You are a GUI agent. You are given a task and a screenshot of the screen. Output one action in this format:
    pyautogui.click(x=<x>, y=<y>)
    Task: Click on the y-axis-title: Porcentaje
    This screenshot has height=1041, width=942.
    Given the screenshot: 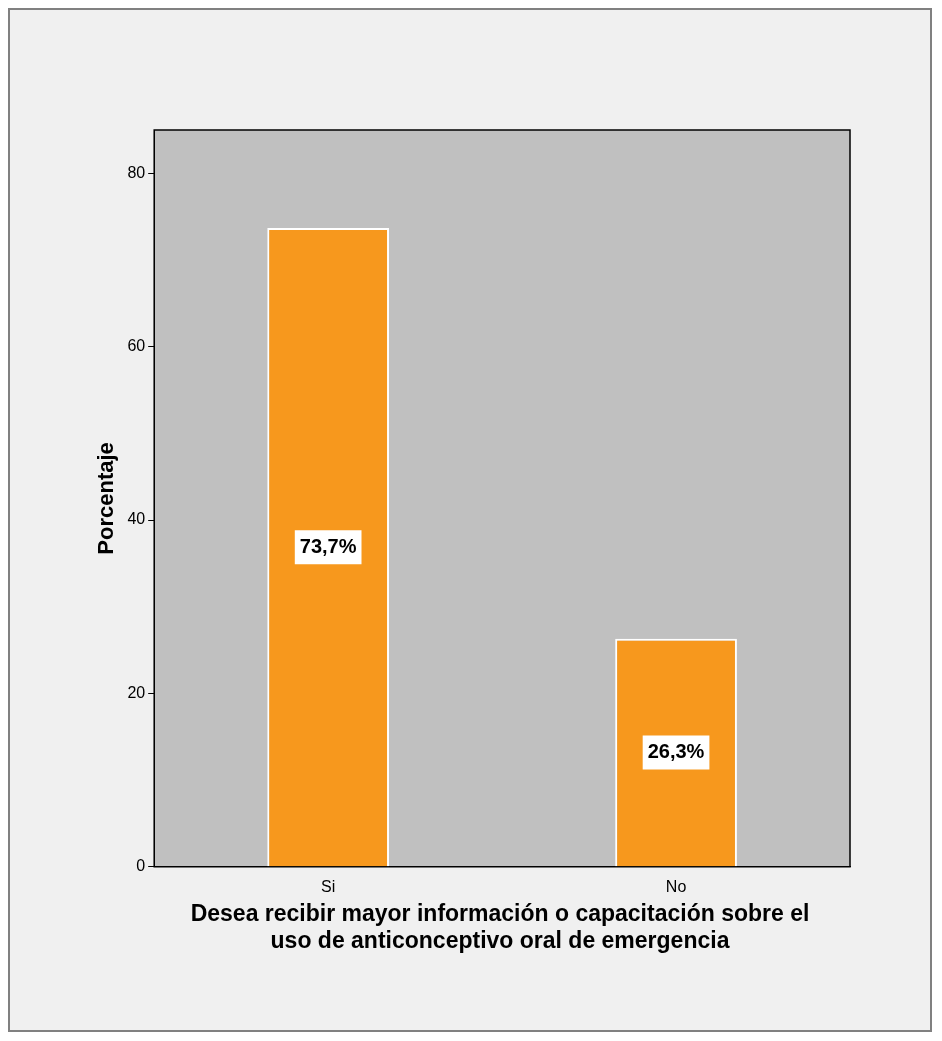 What is the action you would take?
    pyautogui.click(x=106, y=498)
    